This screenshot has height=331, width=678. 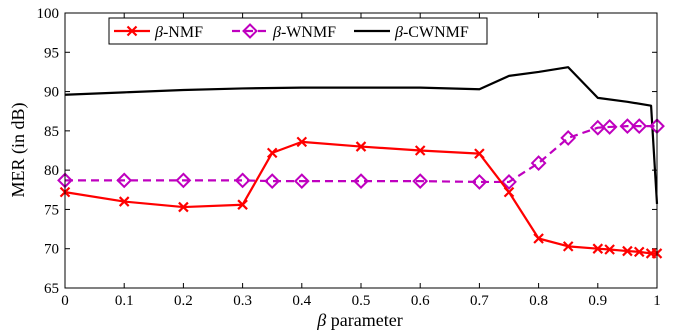 What do you see at coordinates (124, 301) in the screenshot?
I see `x-tick-label: 0.1` at bounding box center [124, 301].